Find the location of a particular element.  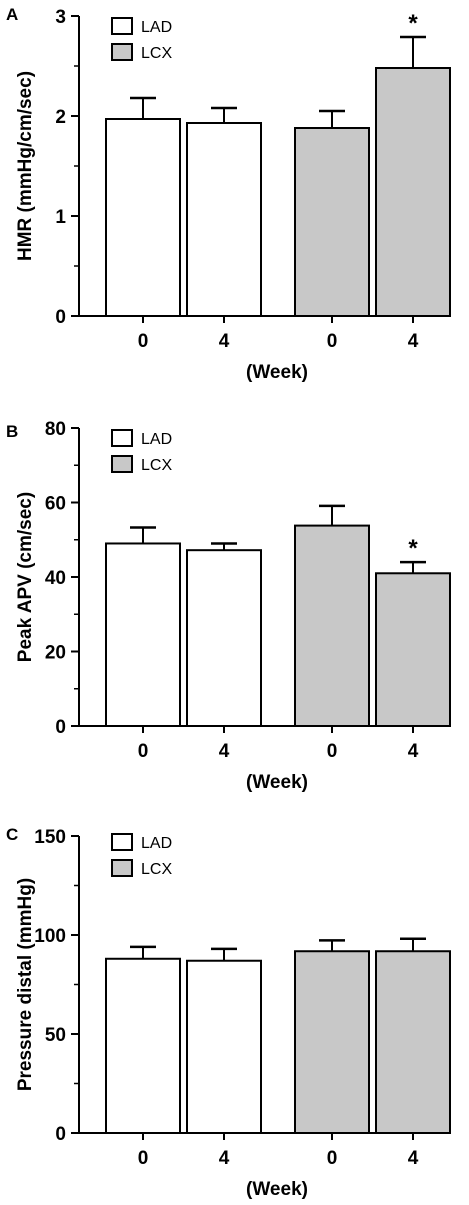

y-tick-label: 50 is located at coordinates (55, 1035).